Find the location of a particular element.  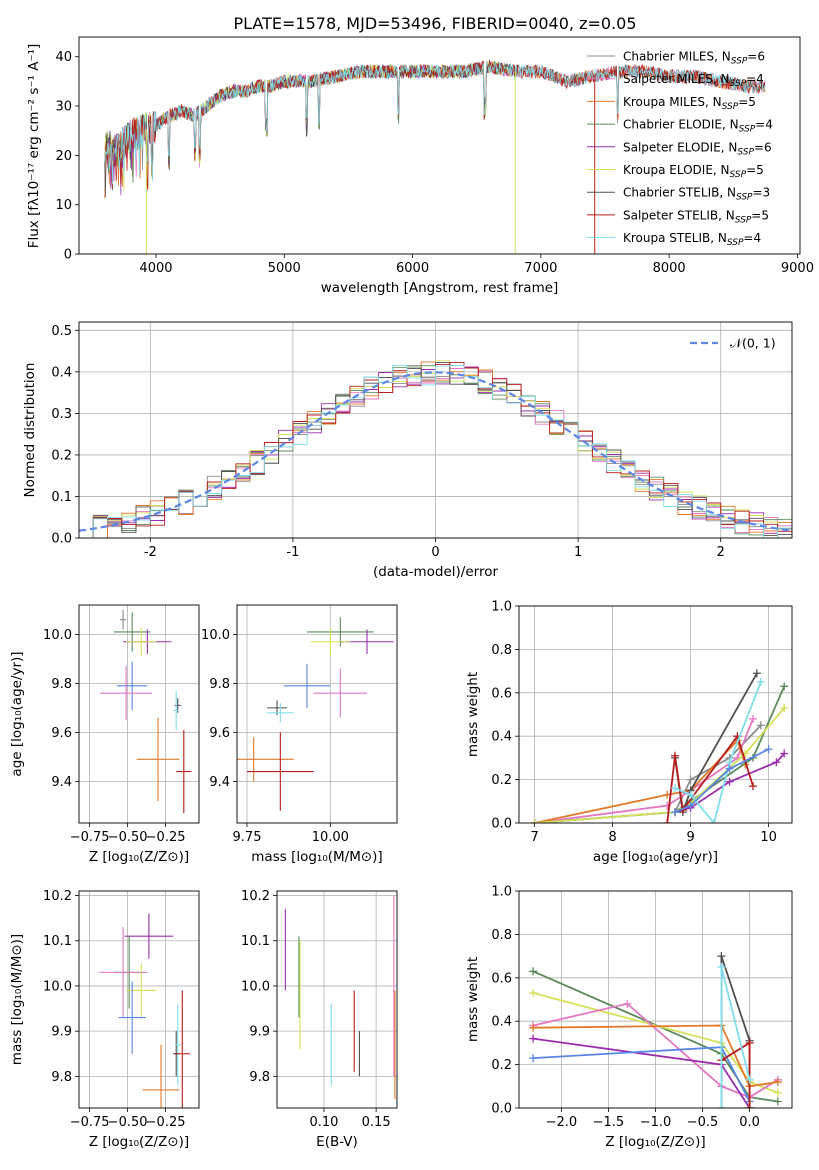

x-tick-label: −0.25 is located at coordinates (166, 1122).